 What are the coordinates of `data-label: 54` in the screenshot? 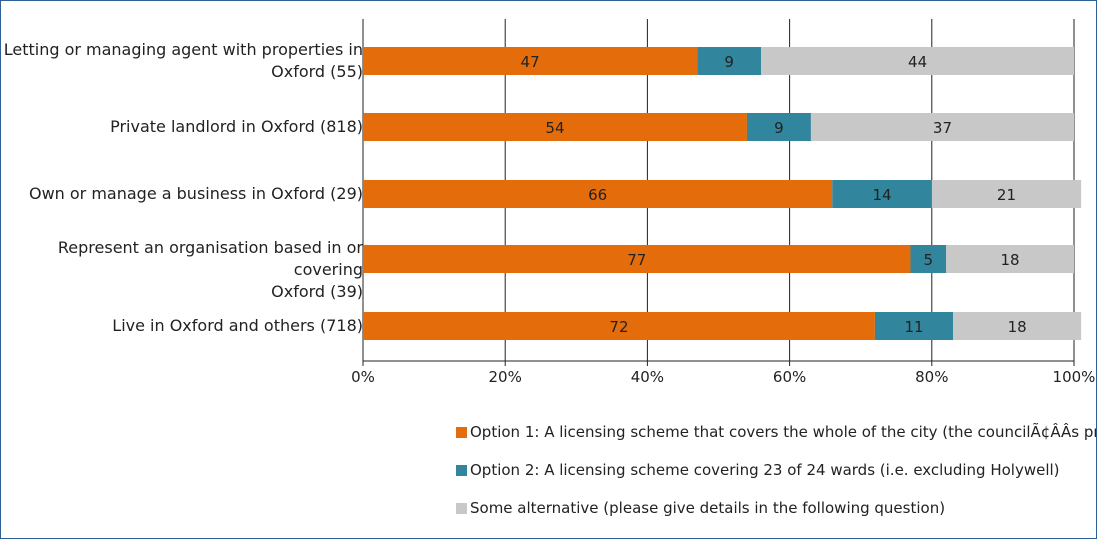 It's located at (554, 128).